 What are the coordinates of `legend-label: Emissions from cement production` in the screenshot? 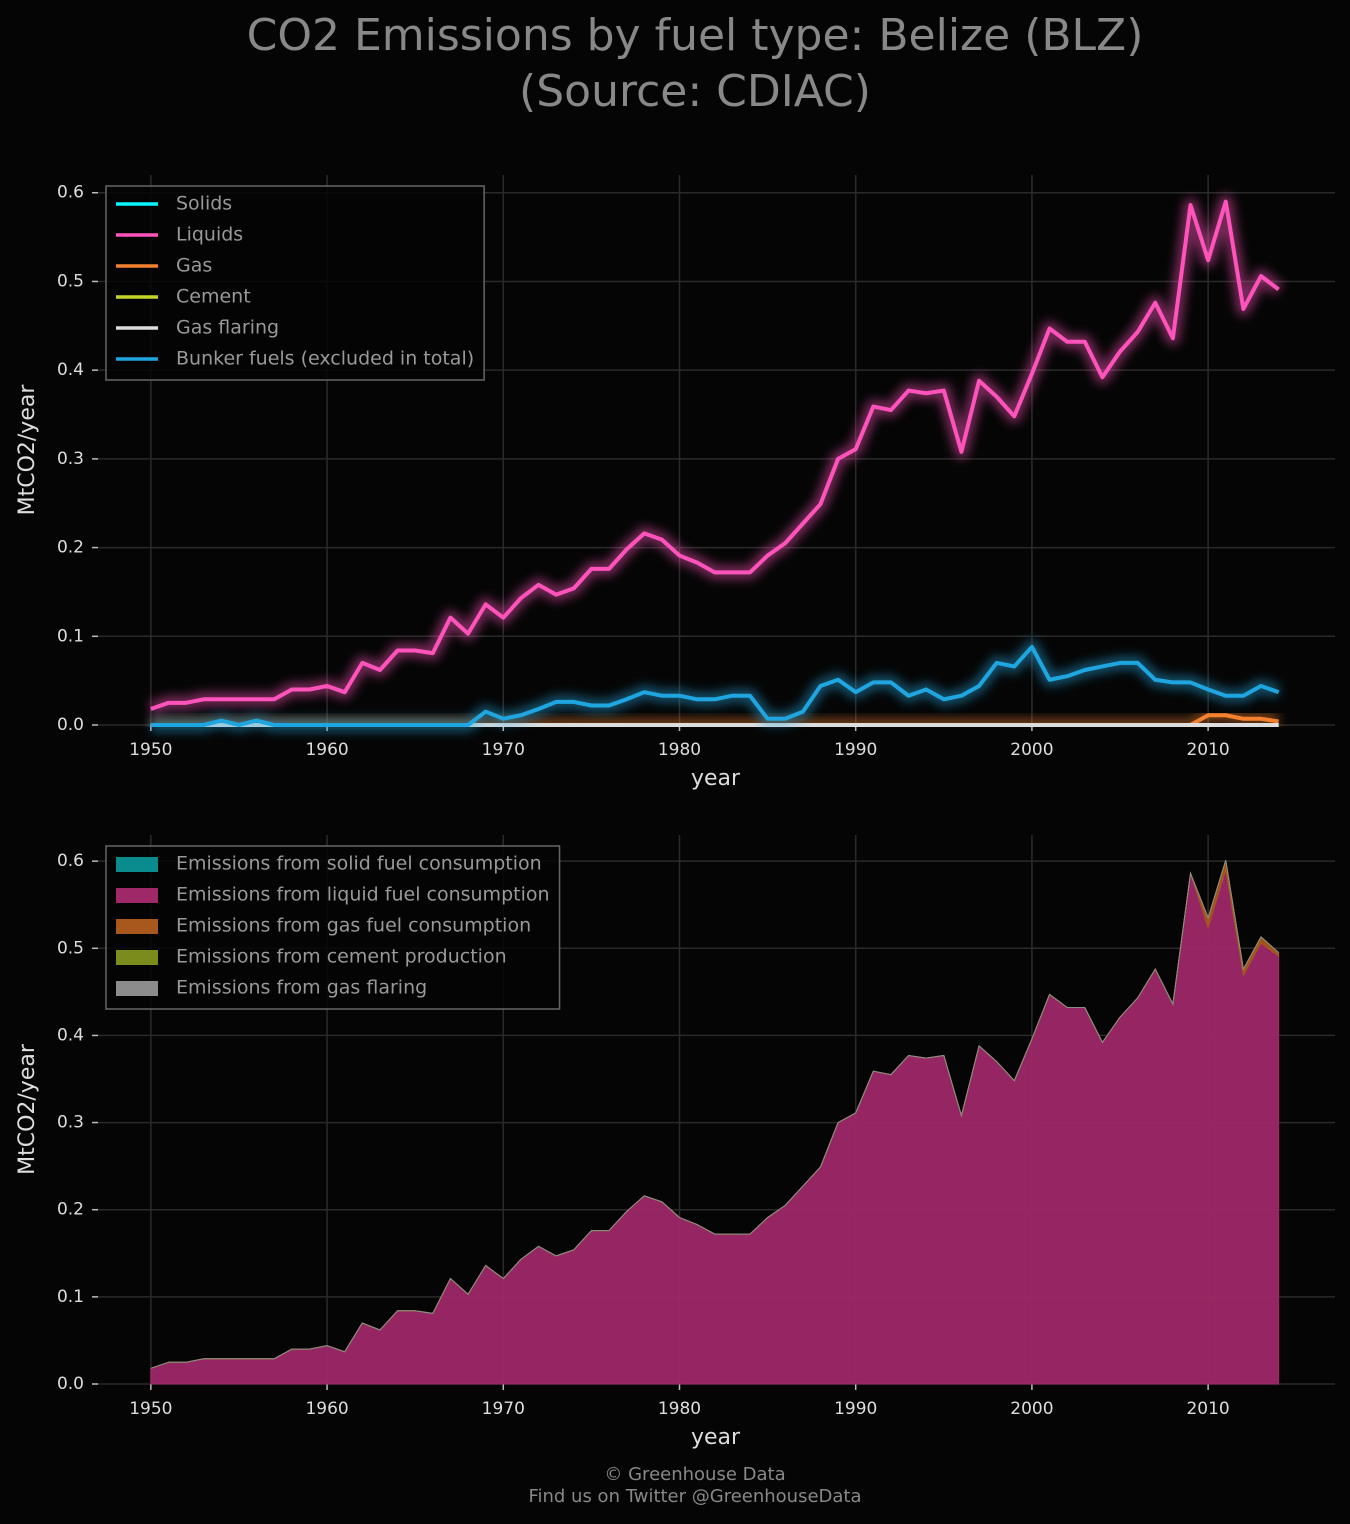 It's located at (341, 957).